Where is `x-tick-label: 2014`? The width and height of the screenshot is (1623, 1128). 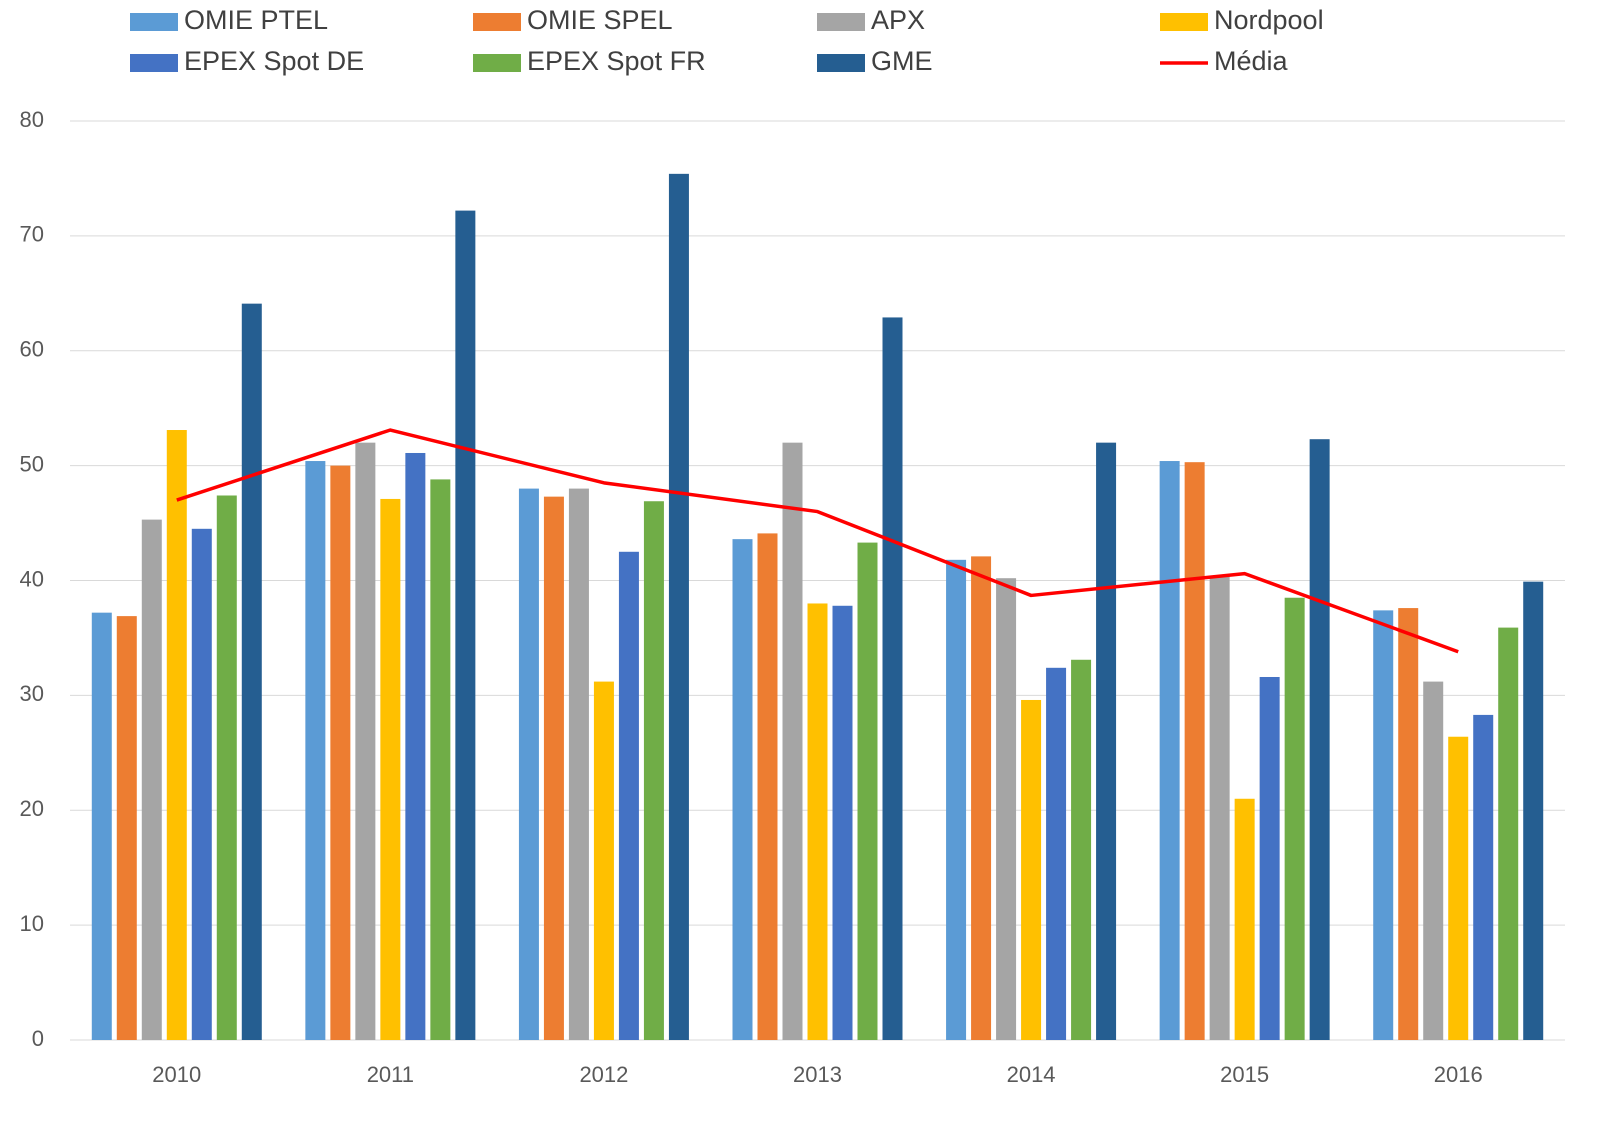
x-tick-label: 2014 is located at coordinates (1031, 1074).